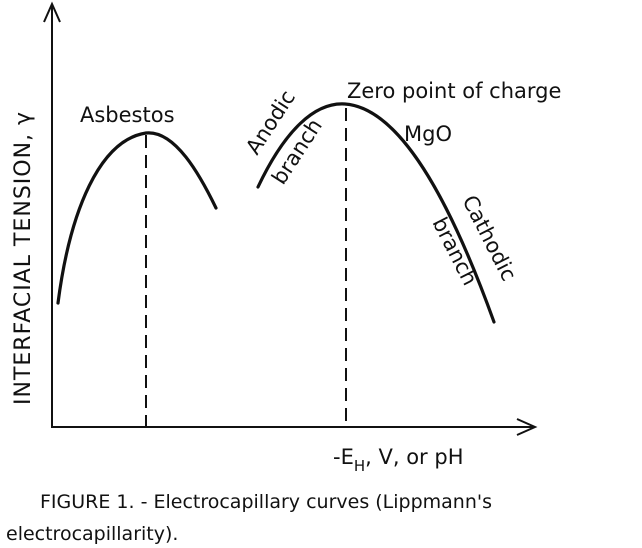 The height and width of the screenshot is (548, 642). What do you see at coordinates (52, 12) in the screenshot?
I see `y-axis-arrow` at bounding box center [52, 12].